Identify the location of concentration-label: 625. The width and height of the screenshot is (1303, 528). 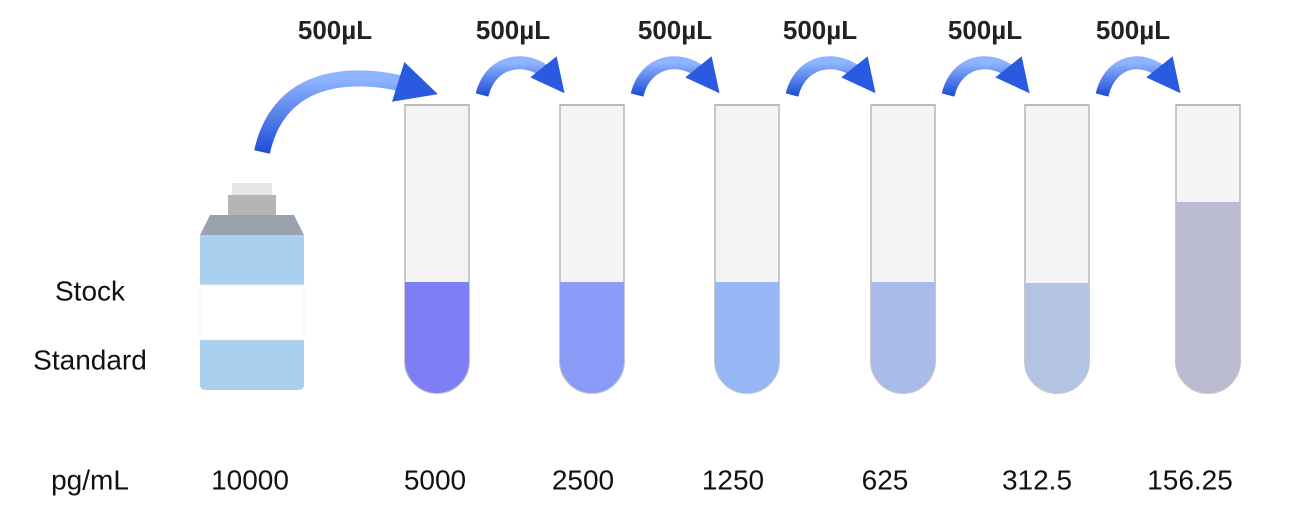
(885, 479).